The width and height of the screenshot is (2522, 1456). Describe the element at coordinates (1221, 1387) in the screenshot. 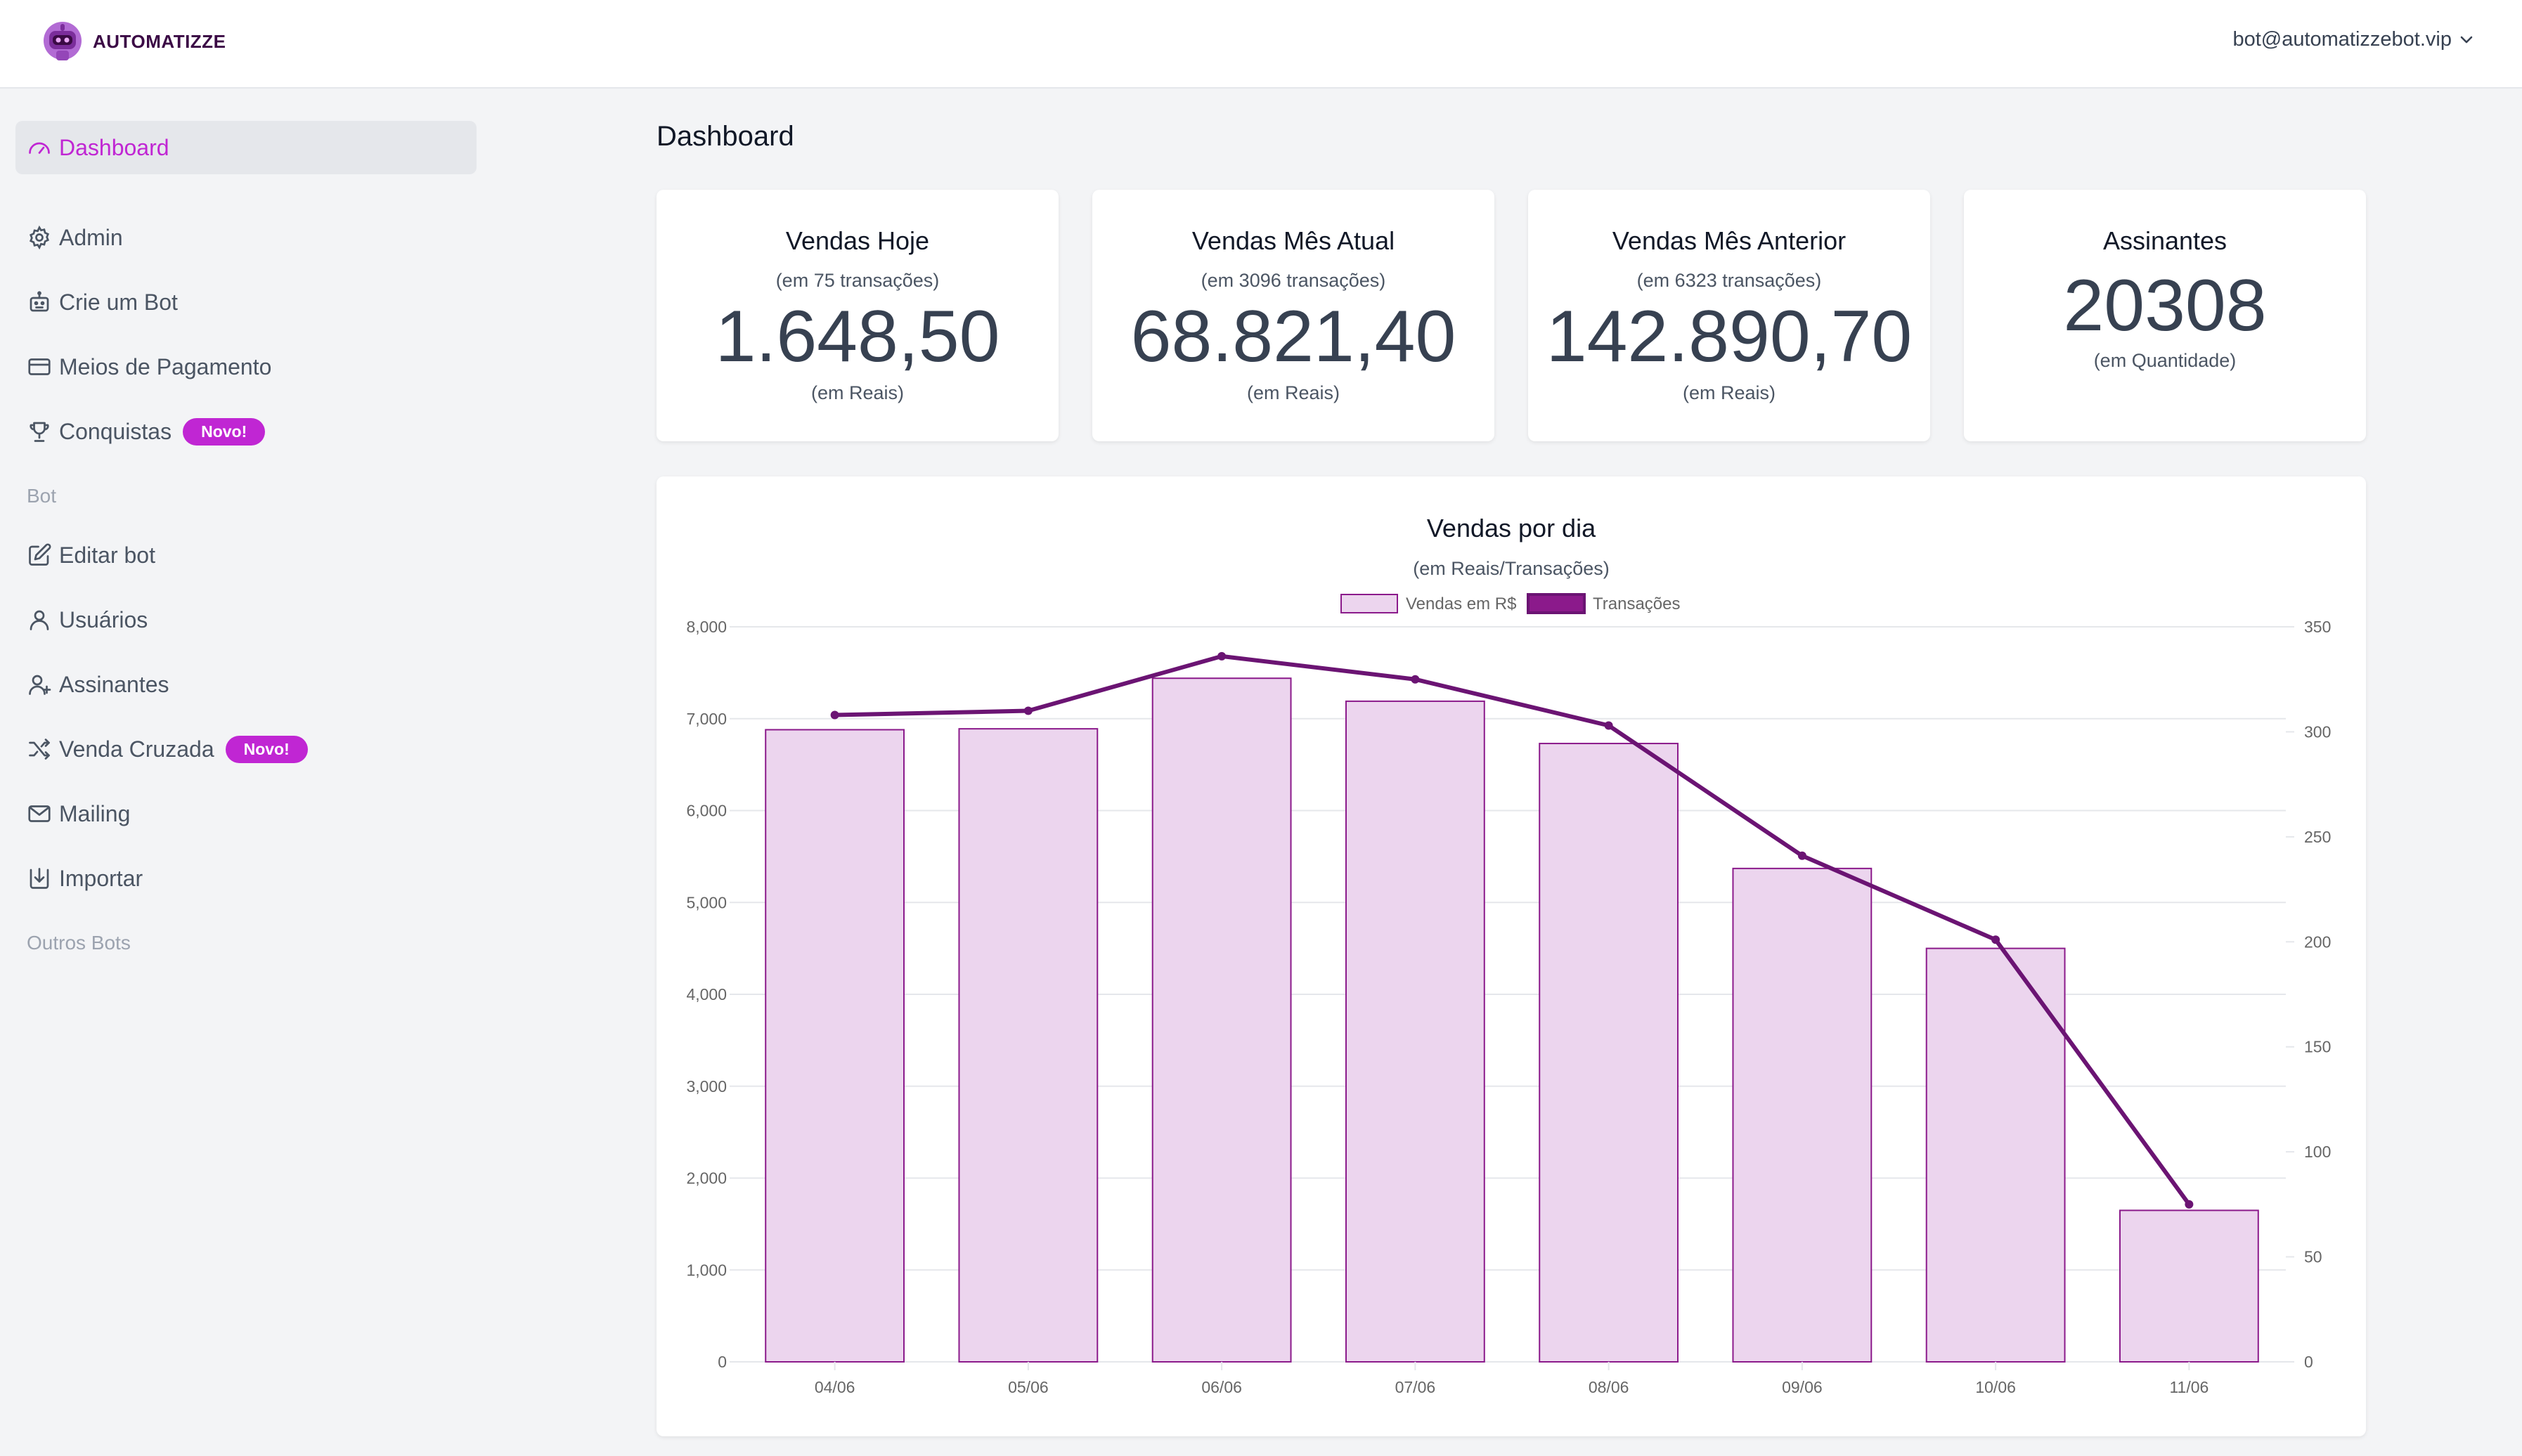

I see `x-tick-label: 06/06` at that location.